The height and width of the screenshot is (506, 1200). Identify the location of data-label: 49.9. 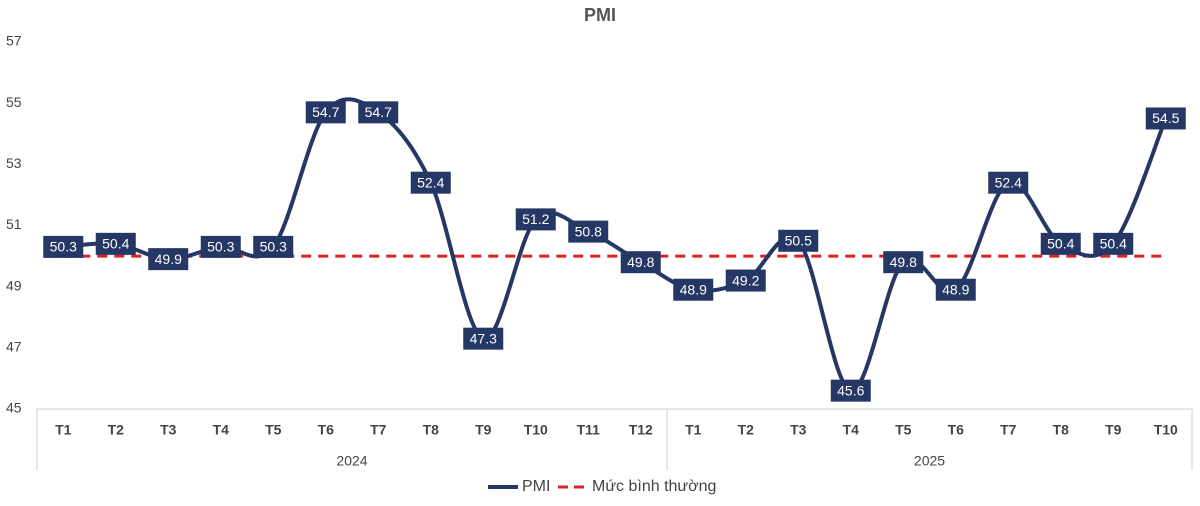
(168, 259).